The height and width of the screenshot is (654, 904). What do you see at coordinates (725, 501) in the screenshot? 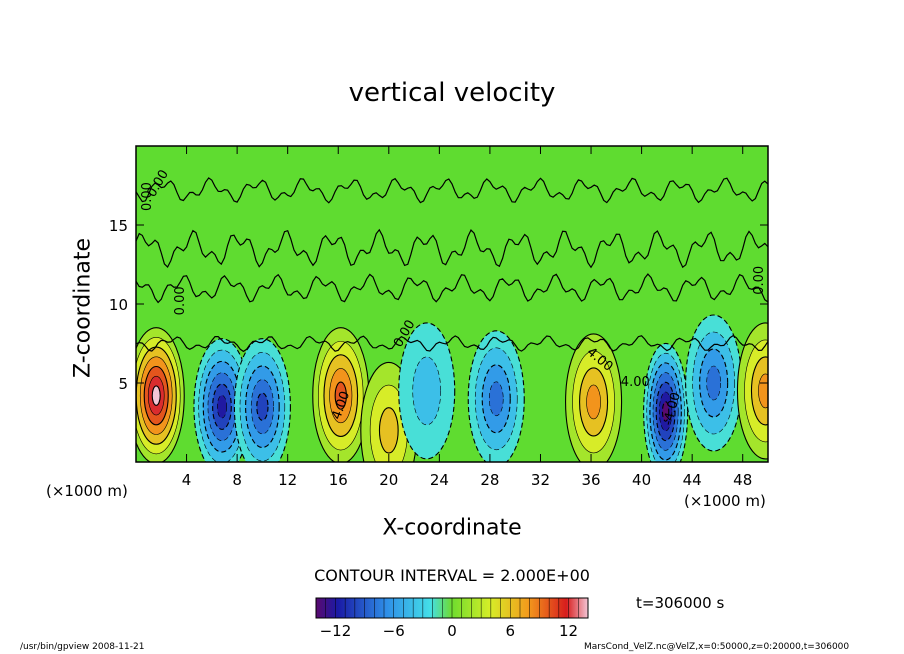
I see `x-unit-label-right: (×1000 m)` at bounding box center [725, 501].